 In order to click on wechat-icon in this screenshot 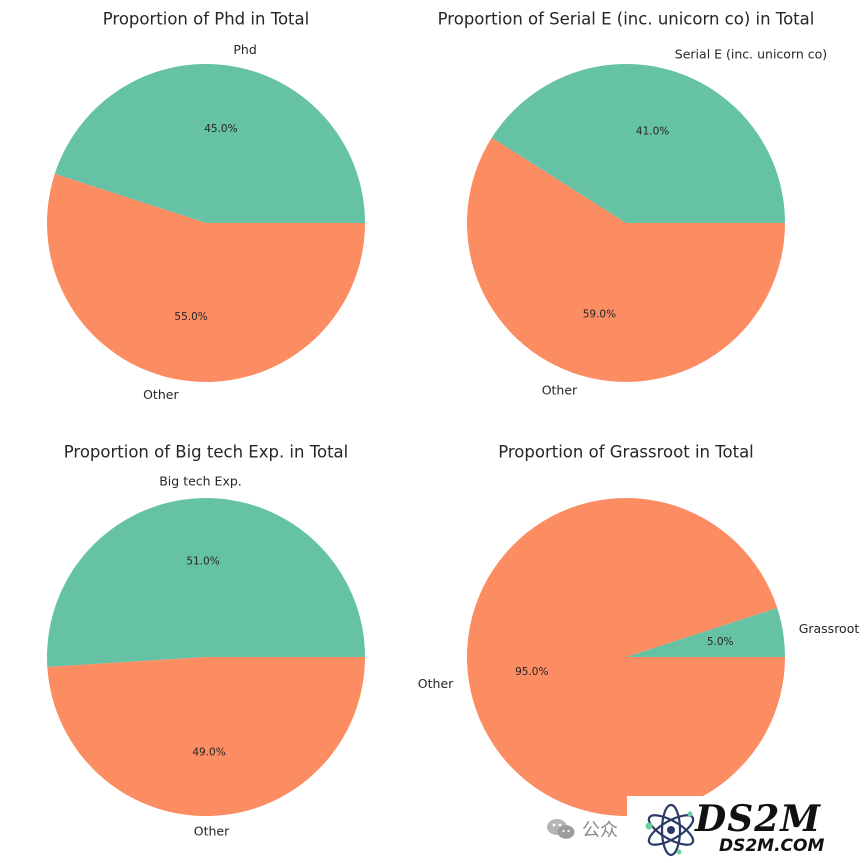, I will do `click(561, 829)`.